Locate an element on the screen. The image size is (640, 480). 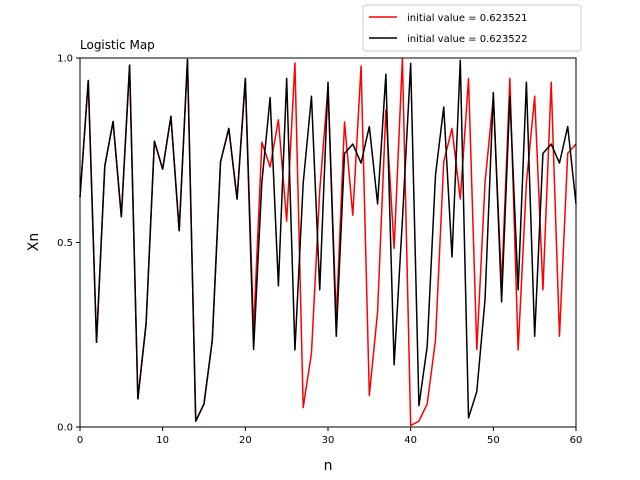
x-tick-label: 10 is located at coordinates (162, 440).